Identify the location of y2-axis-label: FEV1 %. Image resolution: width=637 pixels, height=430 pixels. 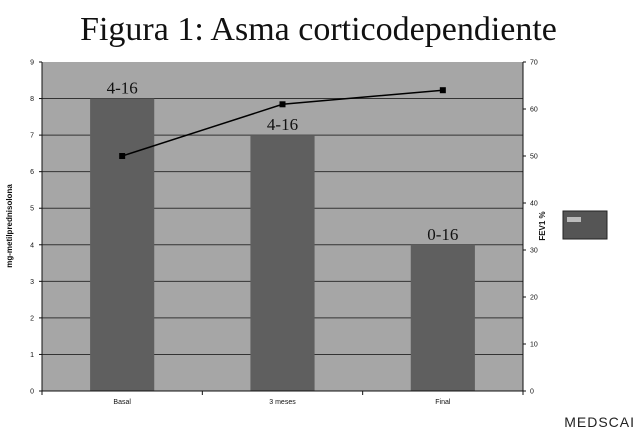
(542, 225).